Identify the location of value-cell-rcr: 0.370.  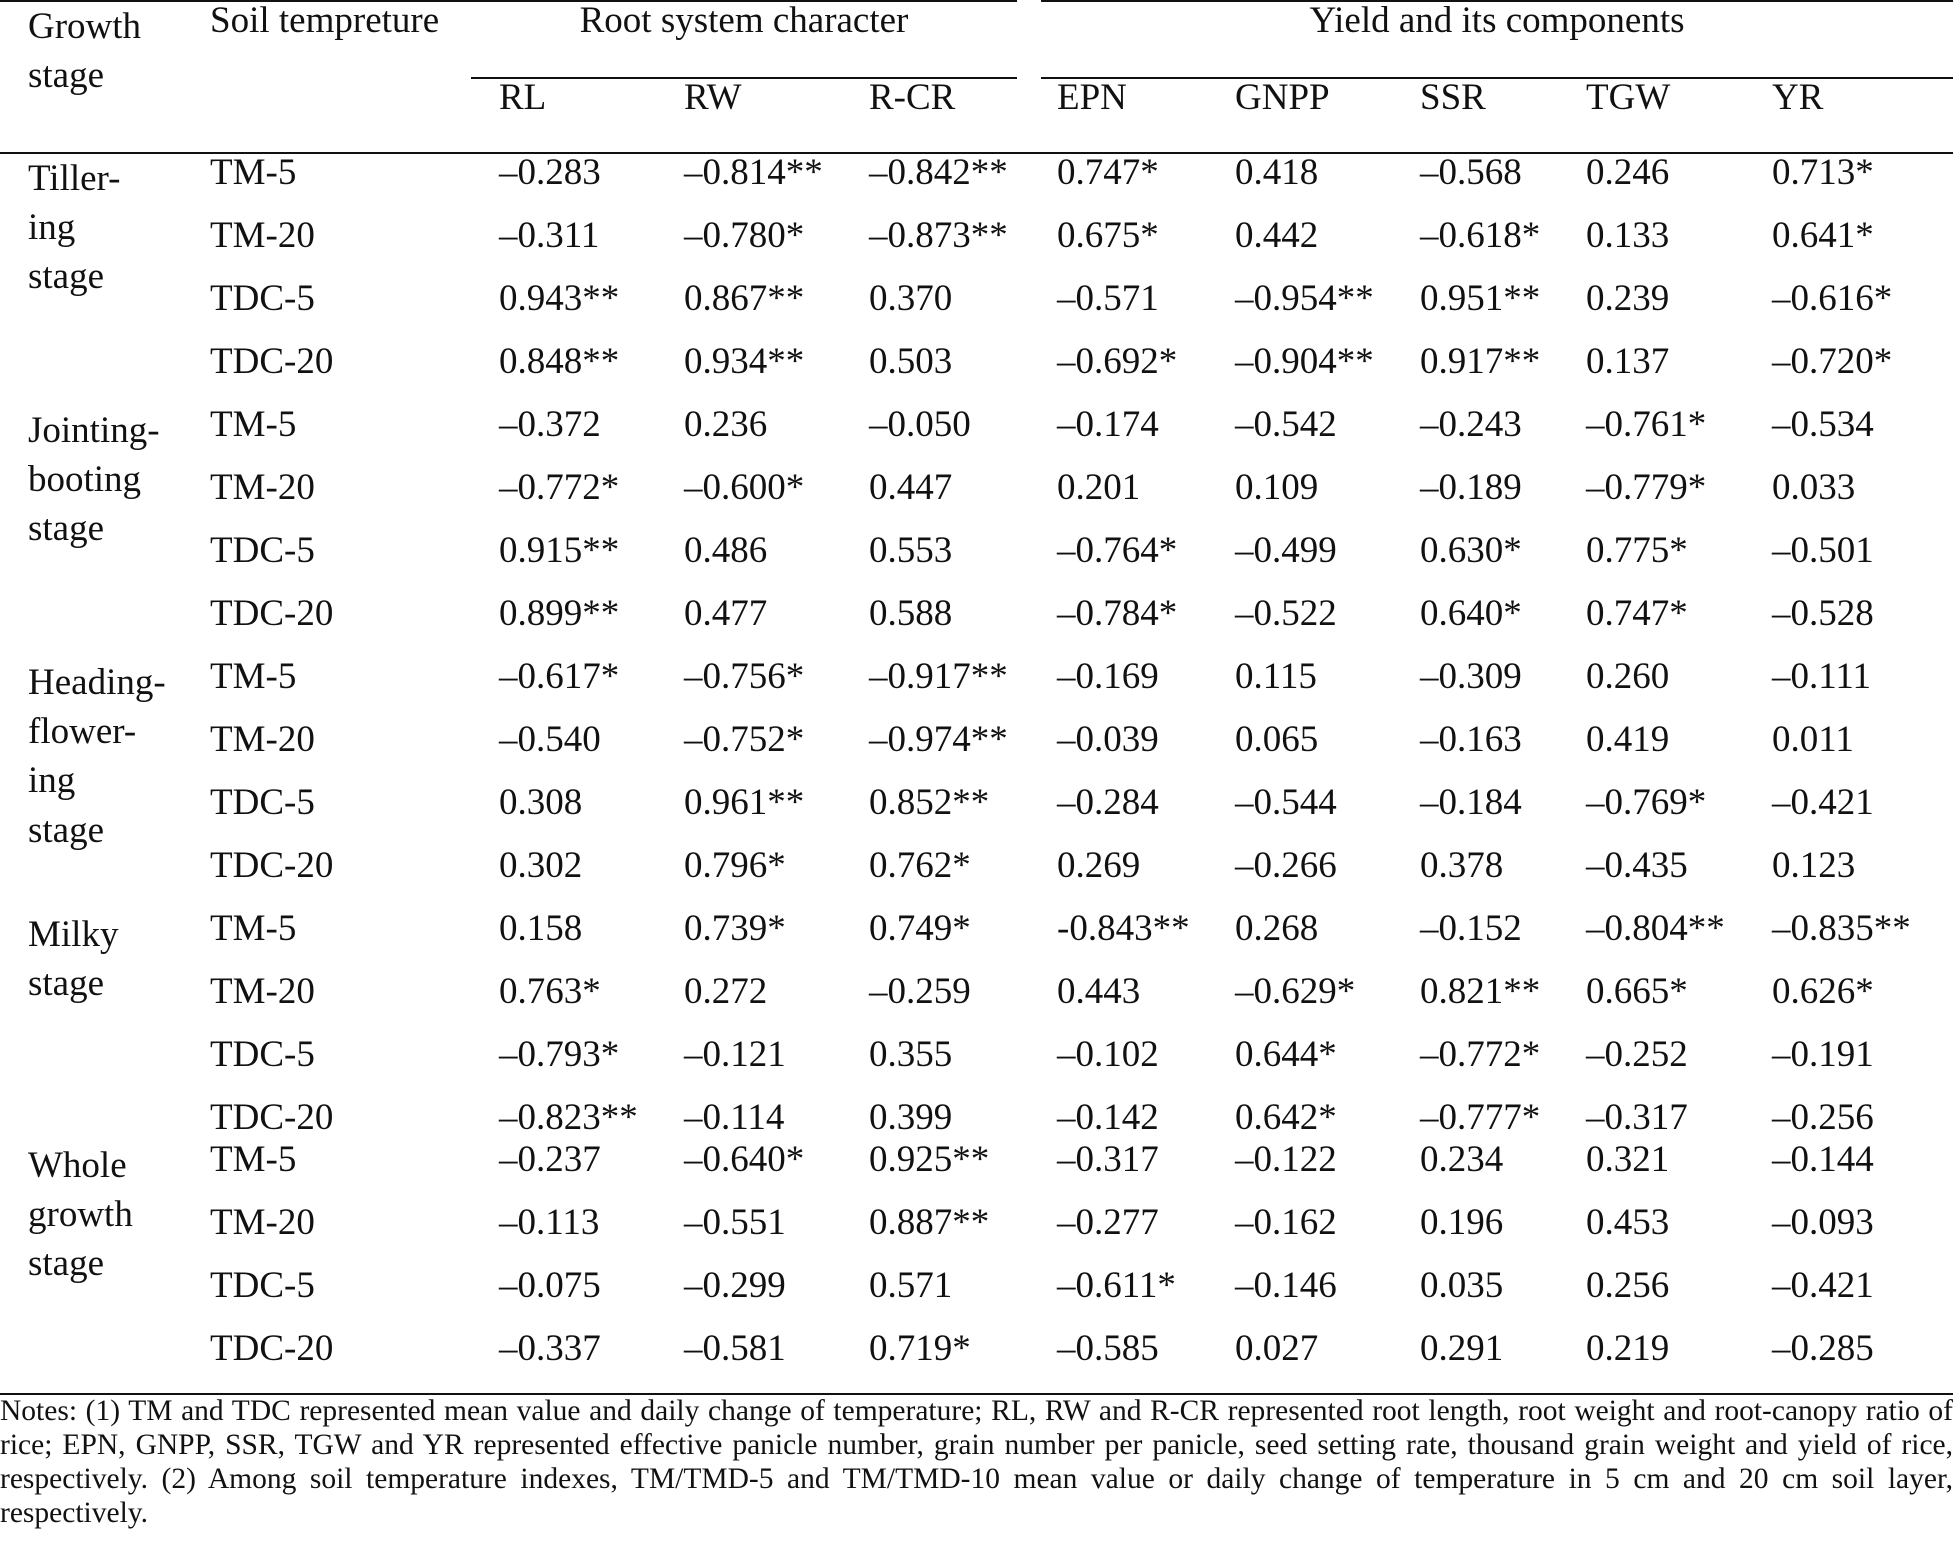
(911, 298).